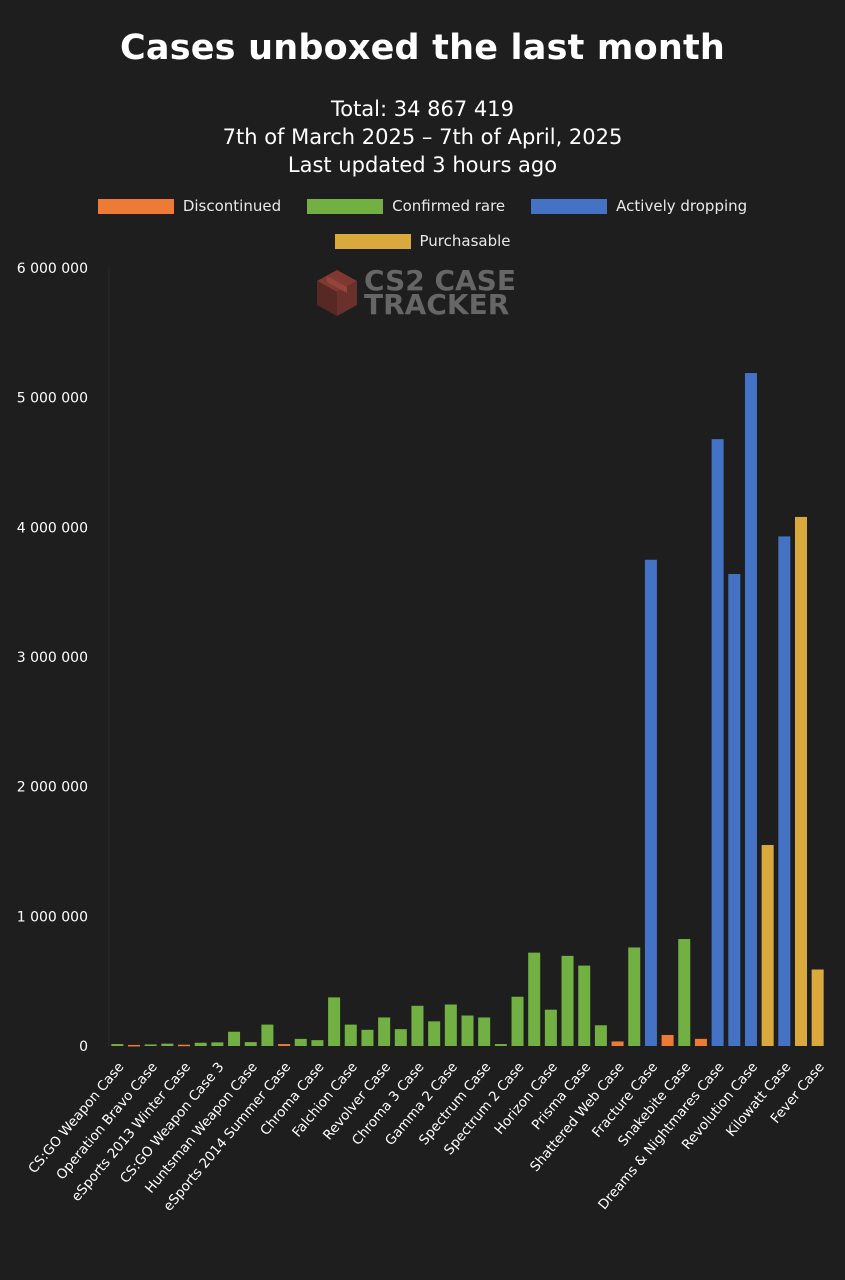 The height and width of the screenshot is (1280, 845). I want to click on legend-label-confirmed-rare: Confirmed rare, so click(449, 206).